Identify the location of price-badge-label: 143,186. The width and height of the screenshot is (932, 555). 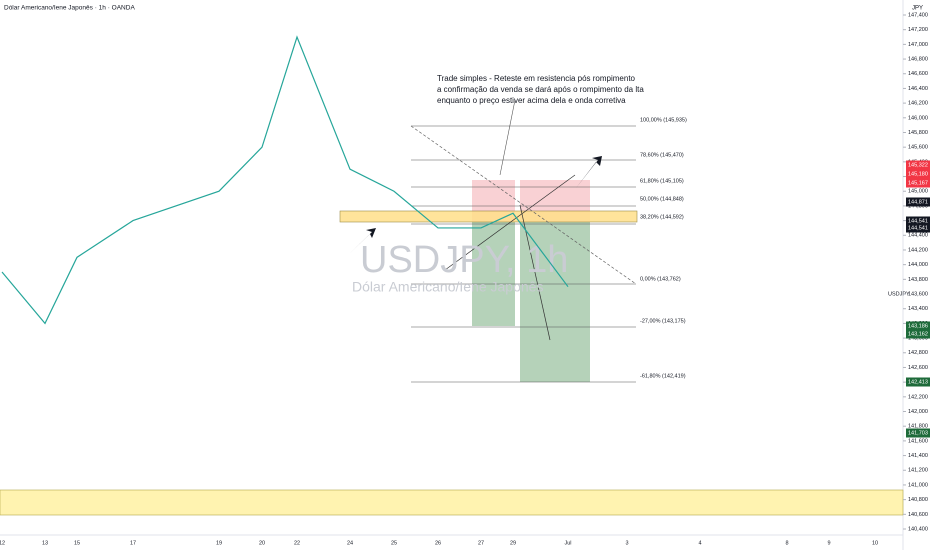
(918, 326).